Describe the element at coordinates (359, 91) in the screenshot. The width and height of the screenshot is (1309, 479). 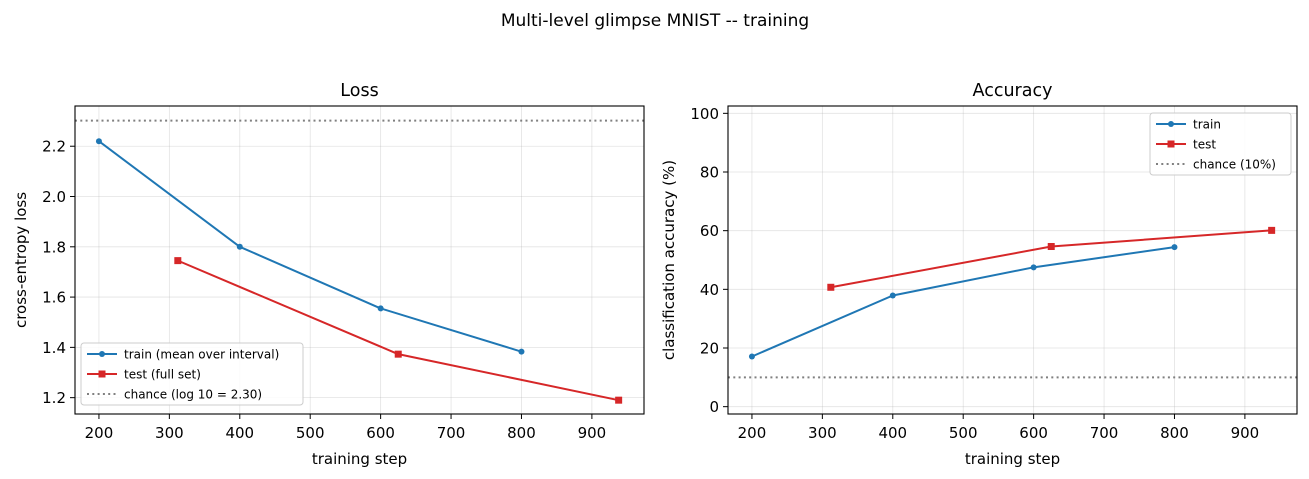
I see `panel-title: Loss` at that location.